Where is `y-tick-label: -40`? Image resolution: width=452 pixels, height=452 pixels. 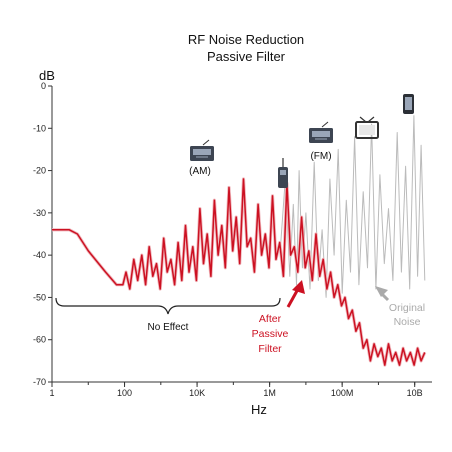 y-tick-label: -40 is located at coordinates (39, 255).